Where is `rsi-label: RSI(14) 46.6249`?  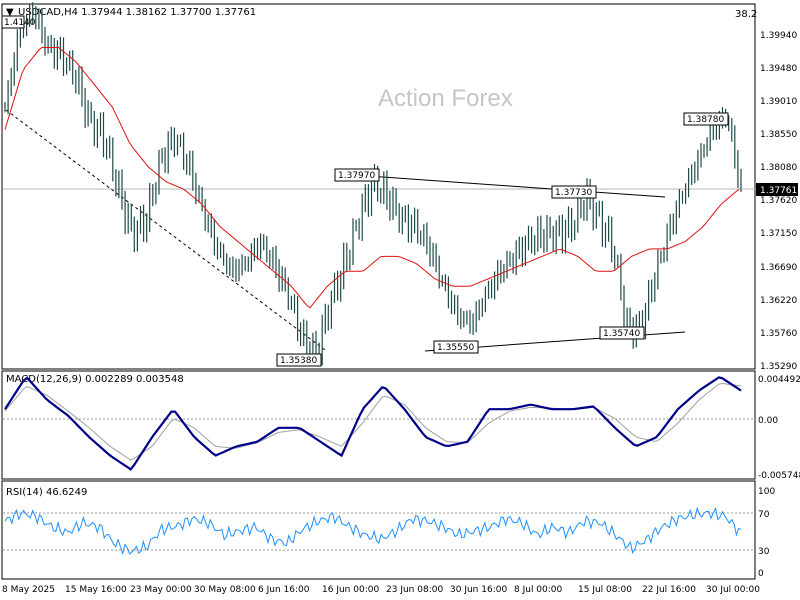
rsi-label: RSI(14) 46.6249 is located at coordinates (46, 492).